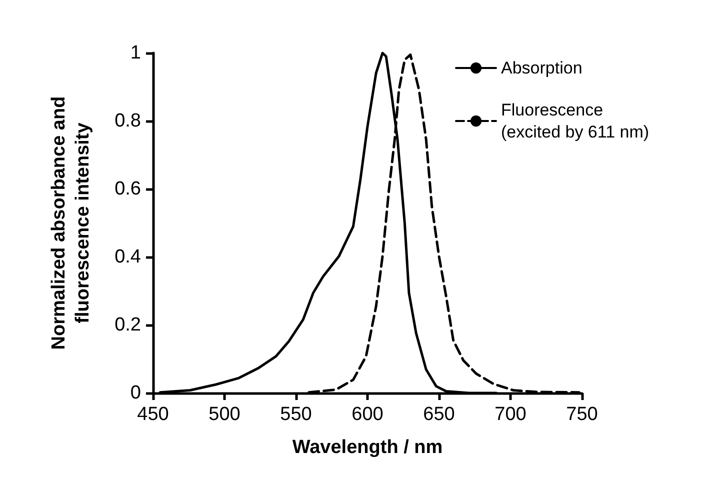 The height and width of the screenshot is (491, 718). What do you see at coordinates (296, 414) in the screenshot?
I see `x-tick-label: 550` at bounding box center [296, 414].